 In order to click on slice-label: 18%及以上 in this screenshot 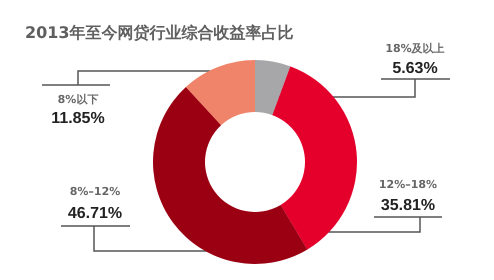, I will do `click(415, 48)`.